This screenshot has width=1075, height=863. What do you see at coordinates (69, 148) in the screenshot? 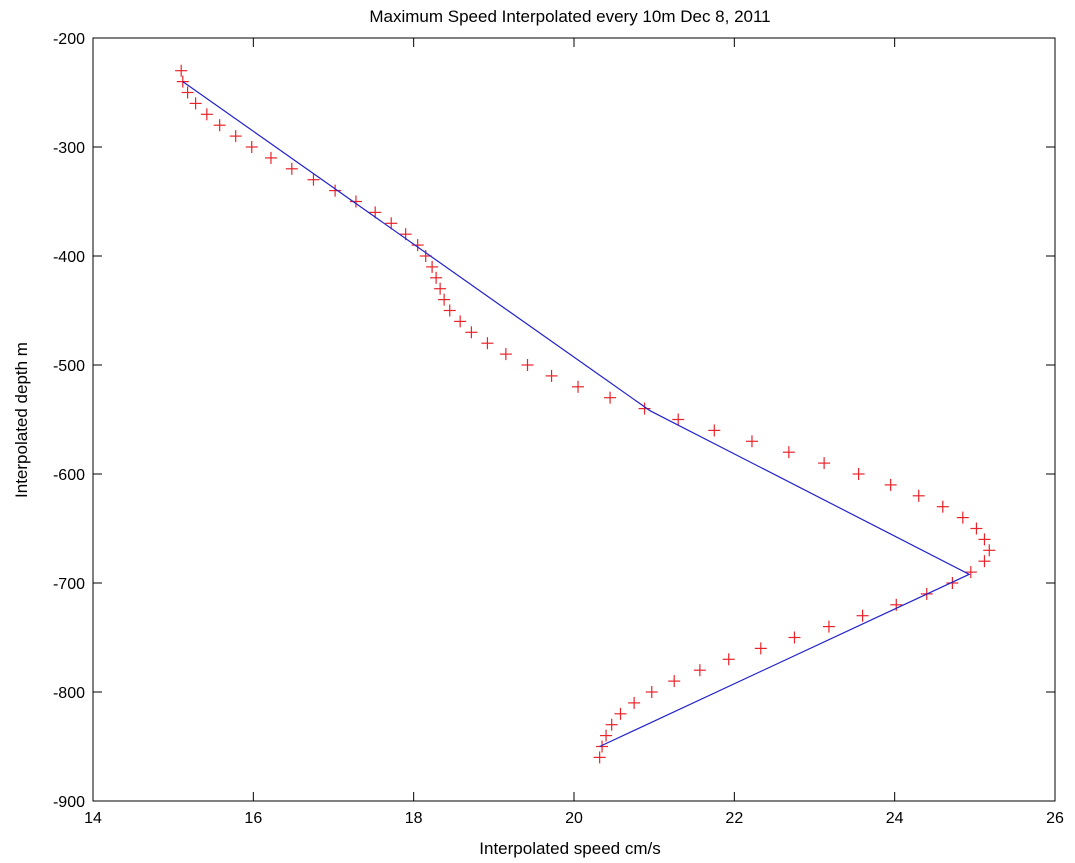
I see `y-tick-label: -300` at bounding box center [69, 148].